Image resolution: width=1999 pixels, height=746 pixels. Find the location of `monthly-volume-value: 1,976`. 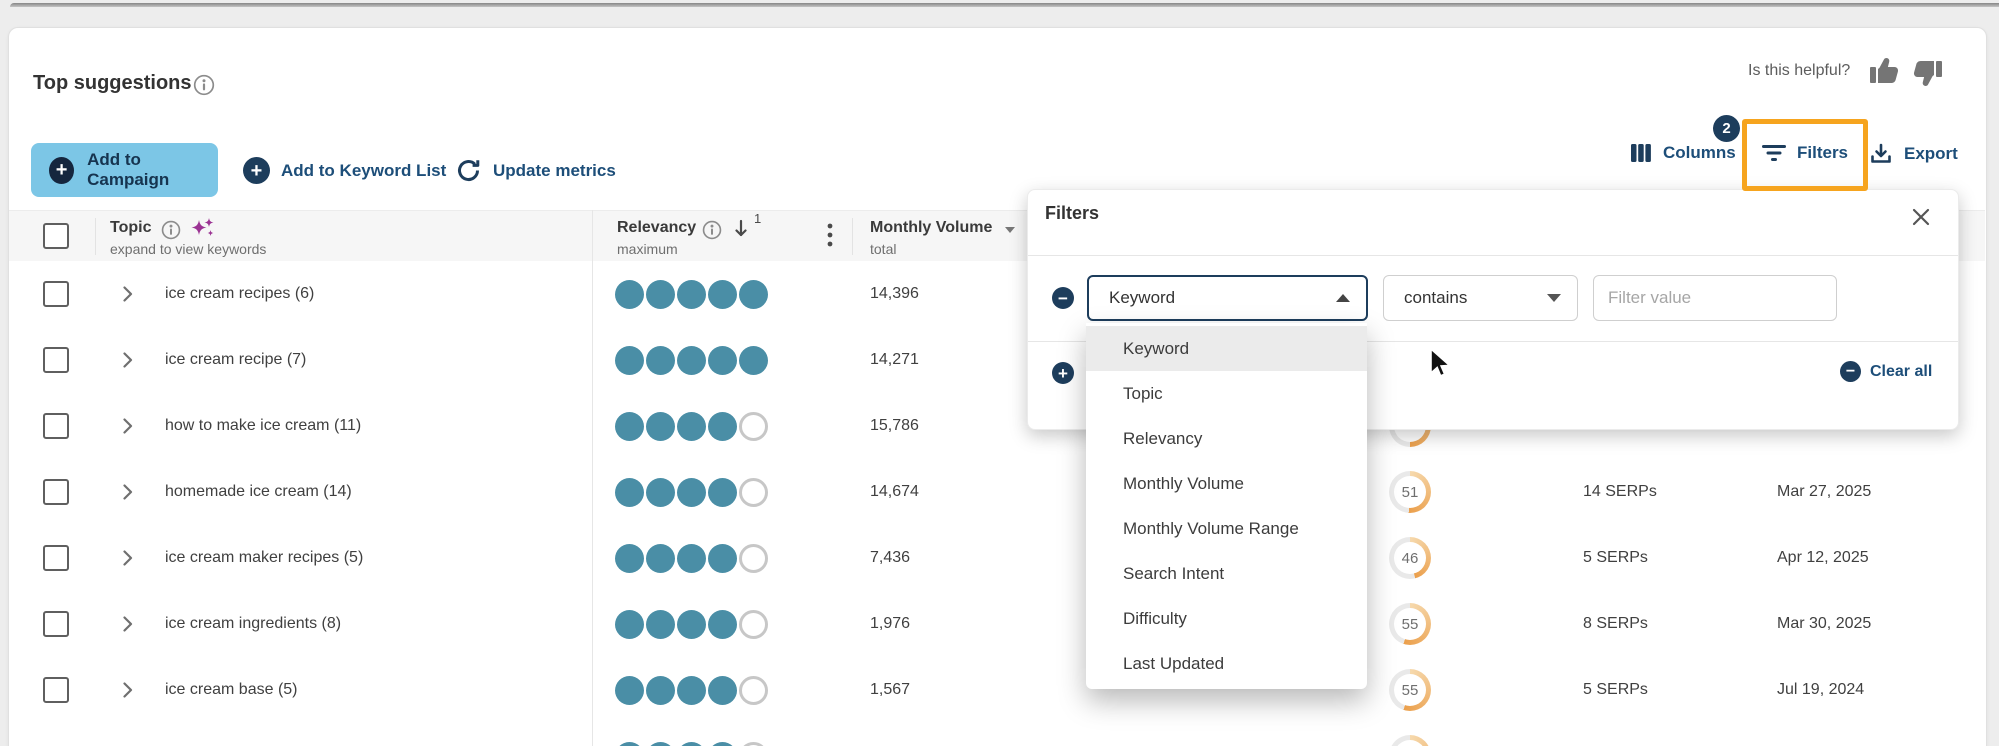

monthly-volume-value: 1,976 is located at coordinates (890, 623).